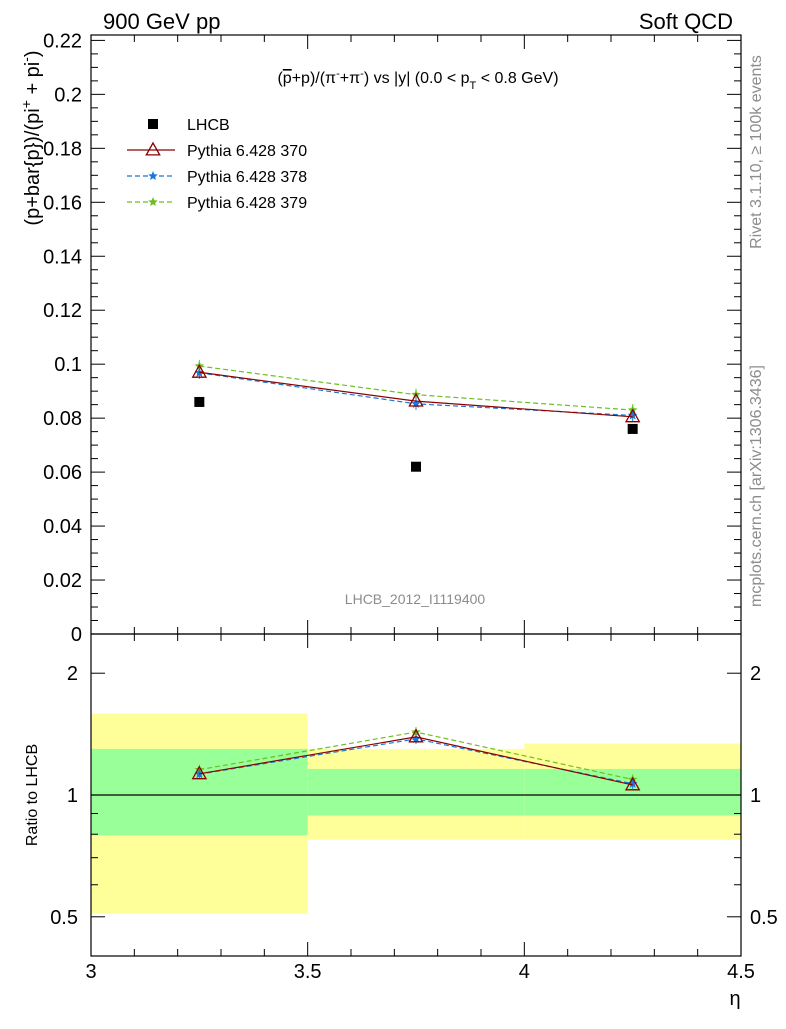 The width and height of the screenshot is (786, 1029). What do you see at coordinates (755, 674) in the screenshot?
I see `ratio-ytick-label-right: 2` at bounding box center [755, 674].